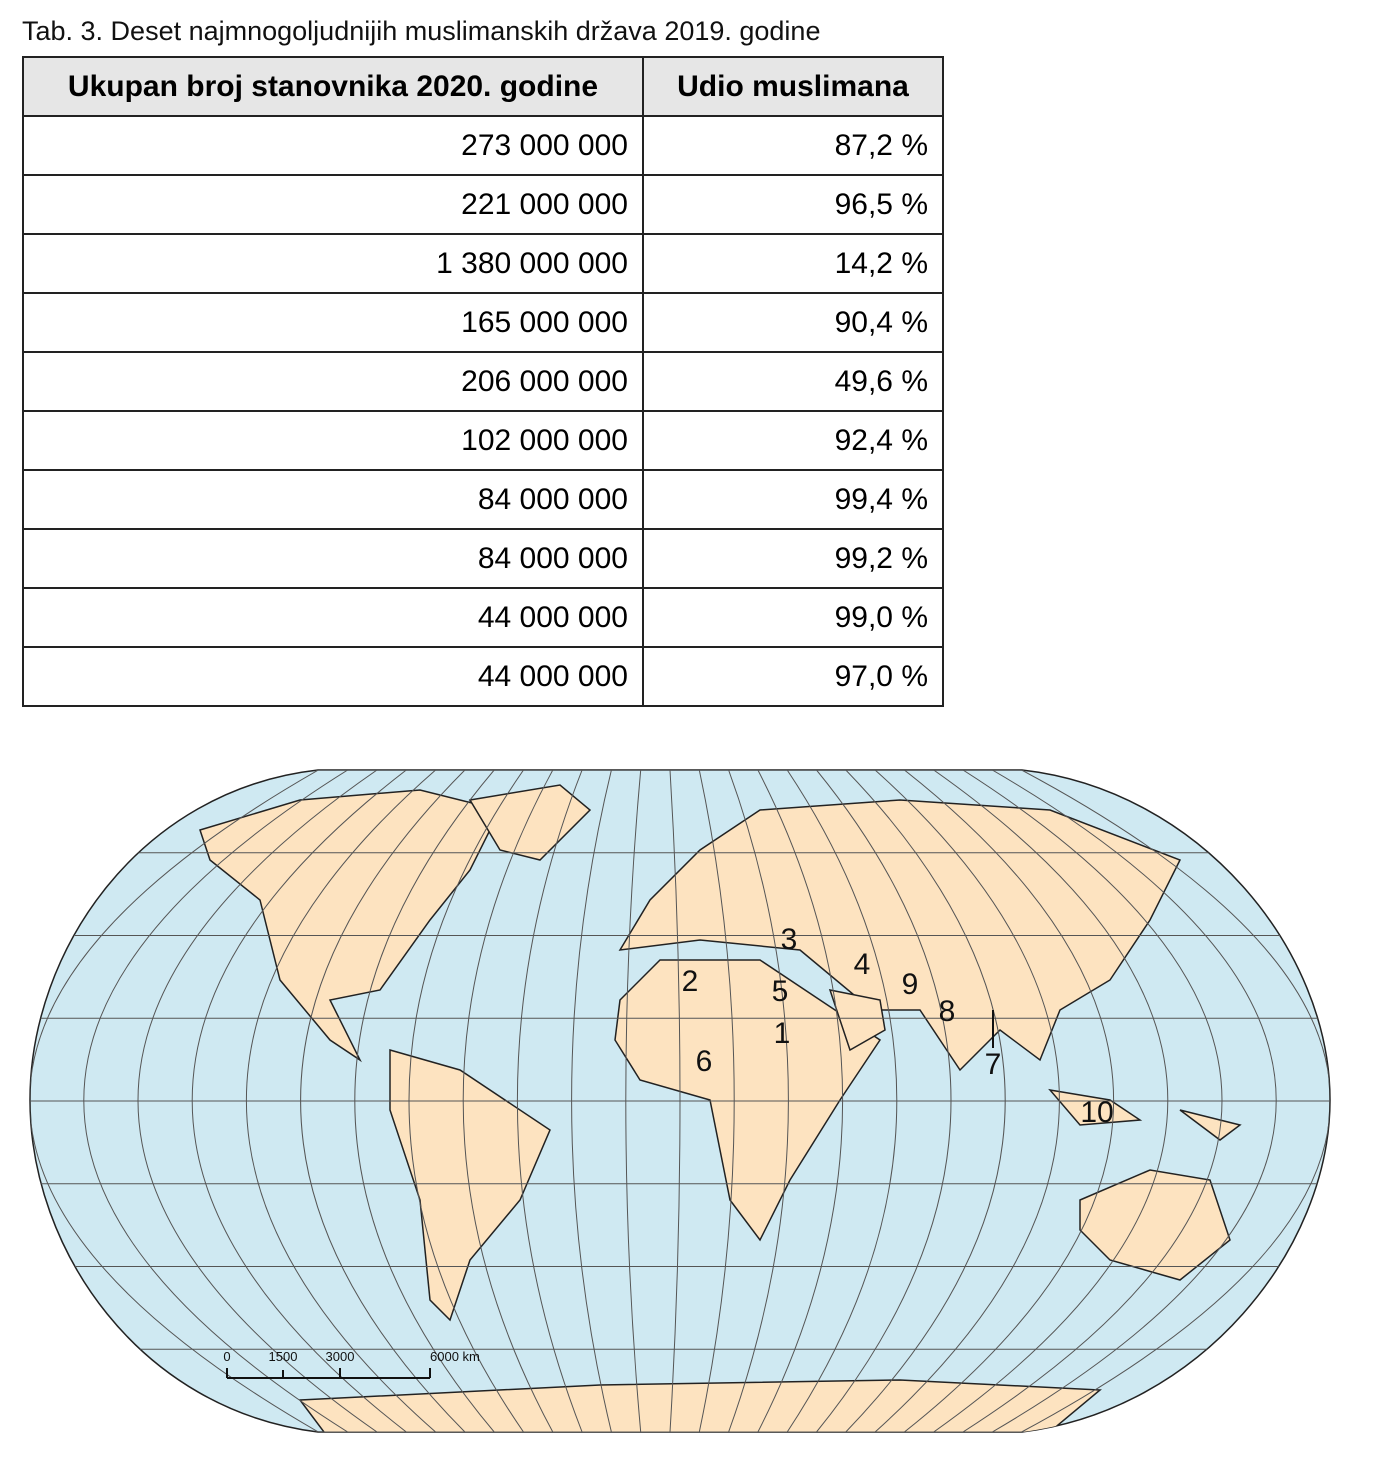  What do you see at coordinates (862, 964) in the screenshot?
I see `country-number: 4` at bounding box center [862, 964].